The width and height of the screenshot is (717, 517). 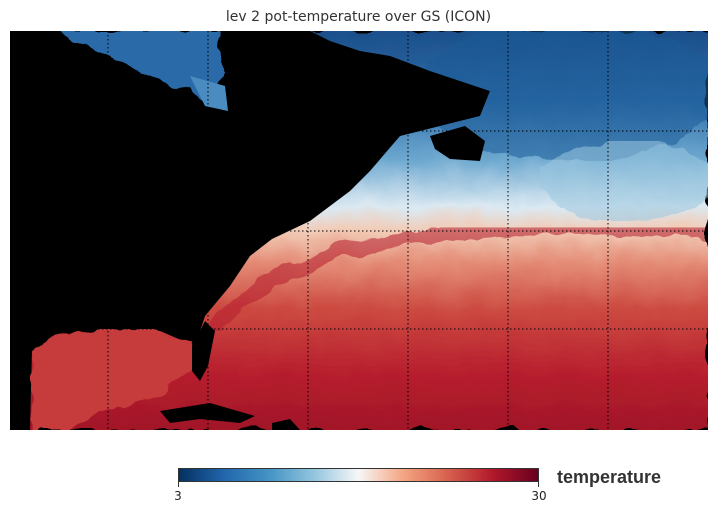 What do you see at coordinates (207, 413) in the screenshot?
I see `cuba-land` at bounding box center [207, 413].